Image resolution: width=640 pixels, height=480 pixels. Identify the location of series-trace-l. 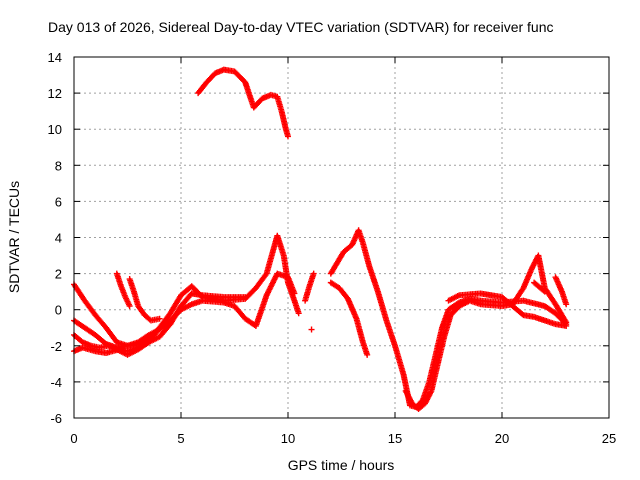
(507, 309).